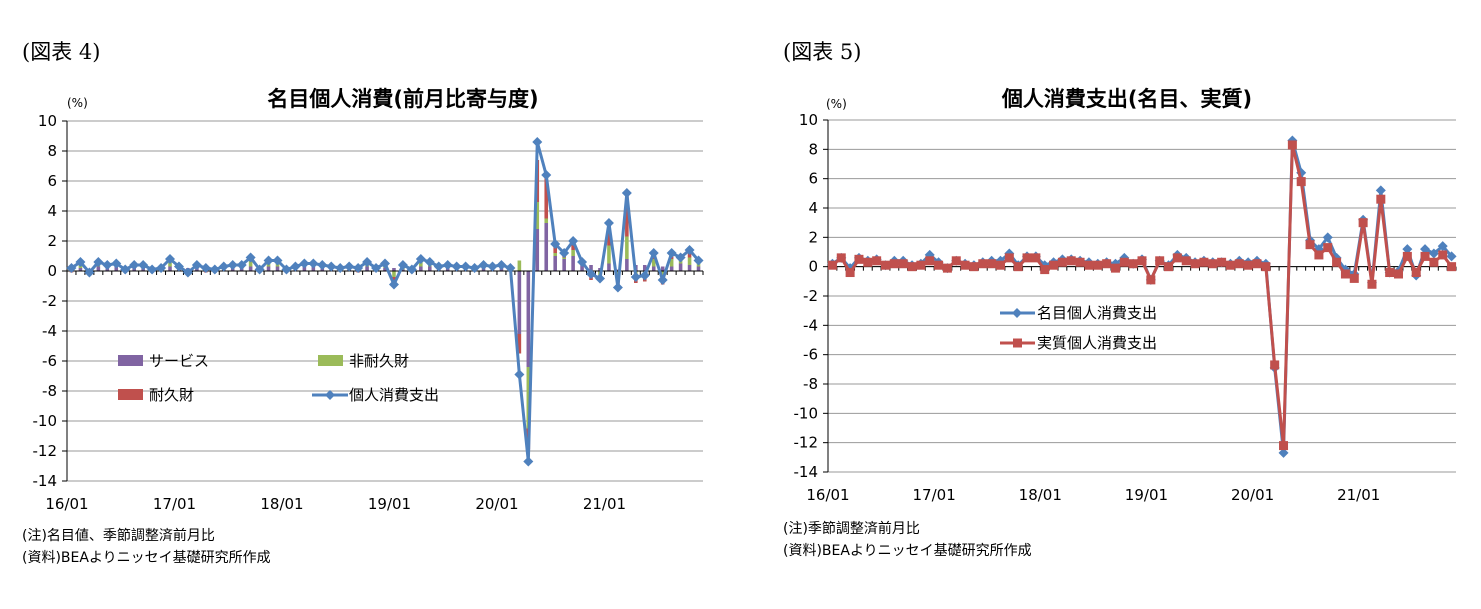 The height and width of the screenshot is (609, 1481). What do you see at coordinates (77, 103) in the screenshot?
I see `y-unit-label: (%)` at bounding box center [77, 103].